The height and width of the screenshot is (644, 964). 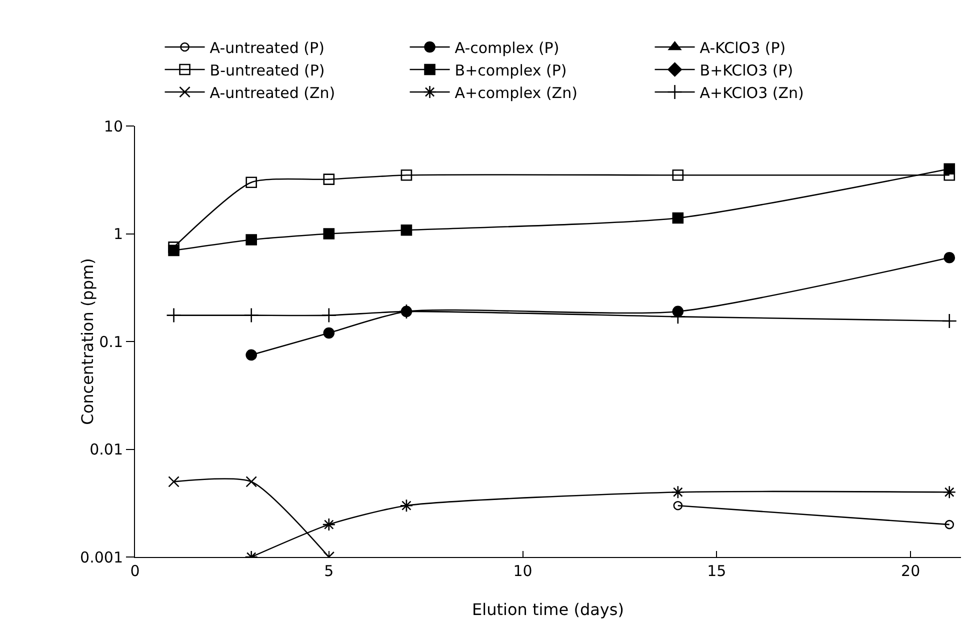 I want to click on y-tick-label: 10, so click(x=113, y=126).